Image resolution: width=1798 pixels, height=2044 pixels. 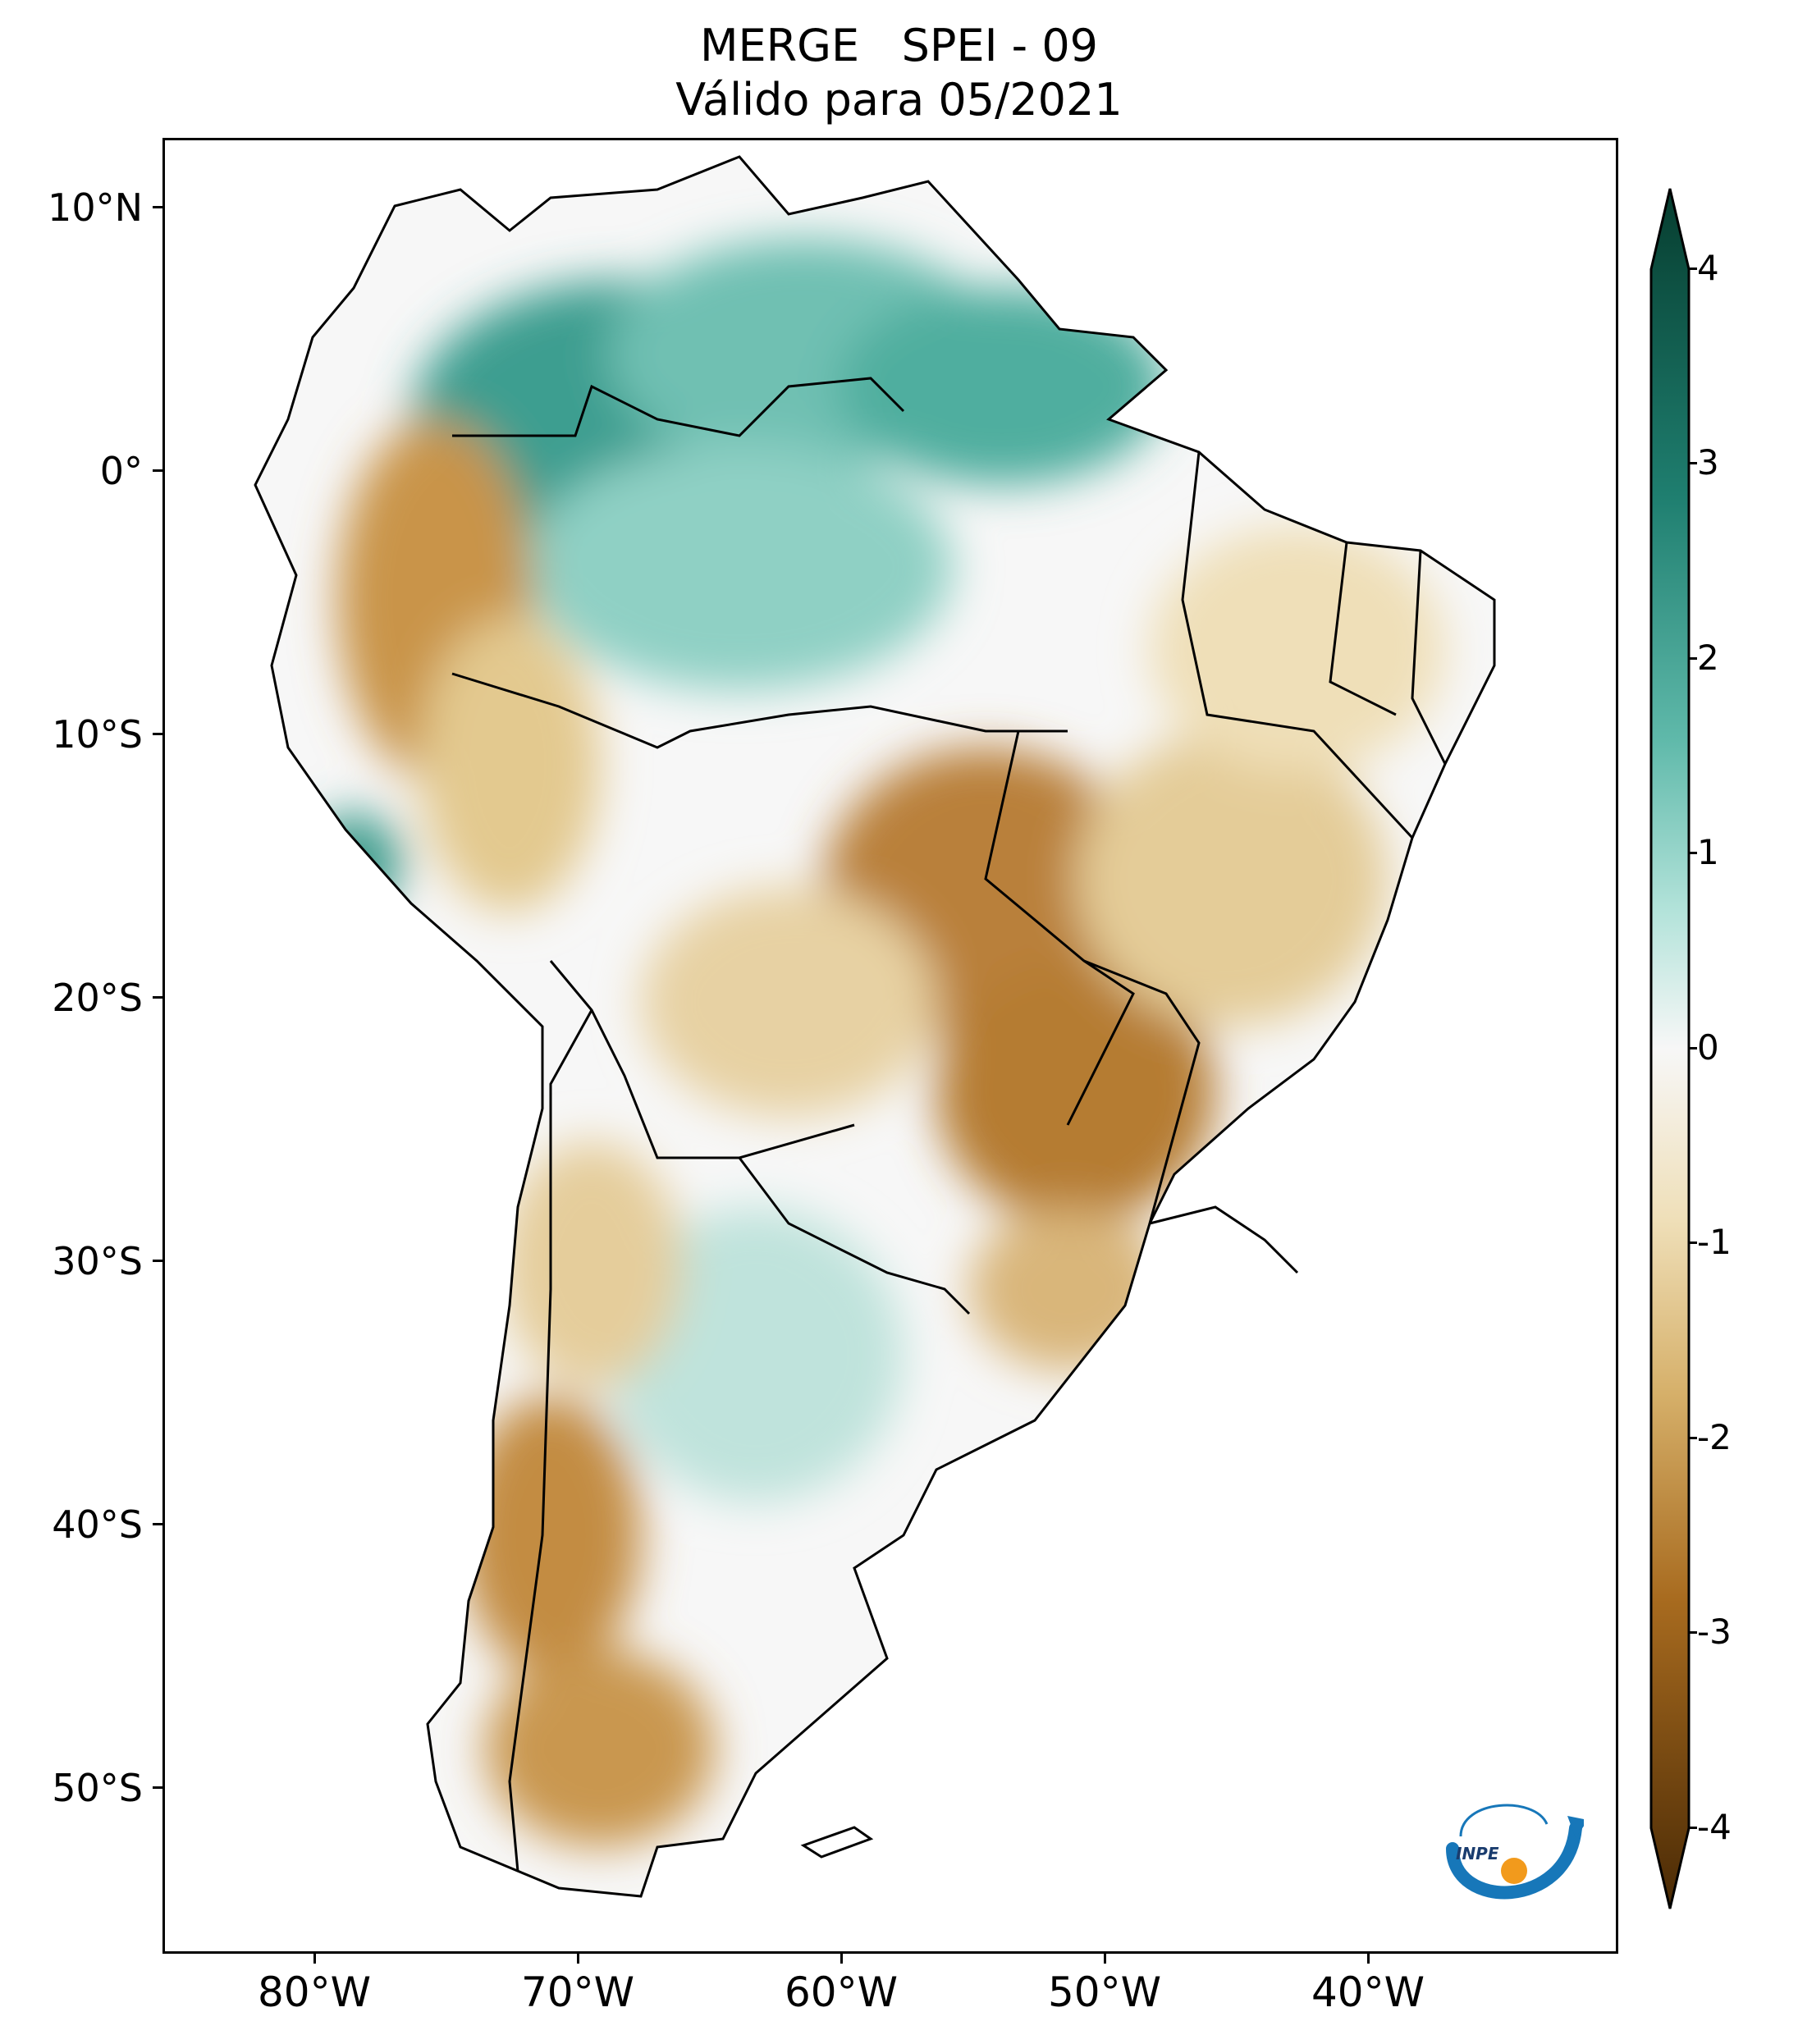 I want to click on svg-text: INPE, so click(x=1477, y=1853).